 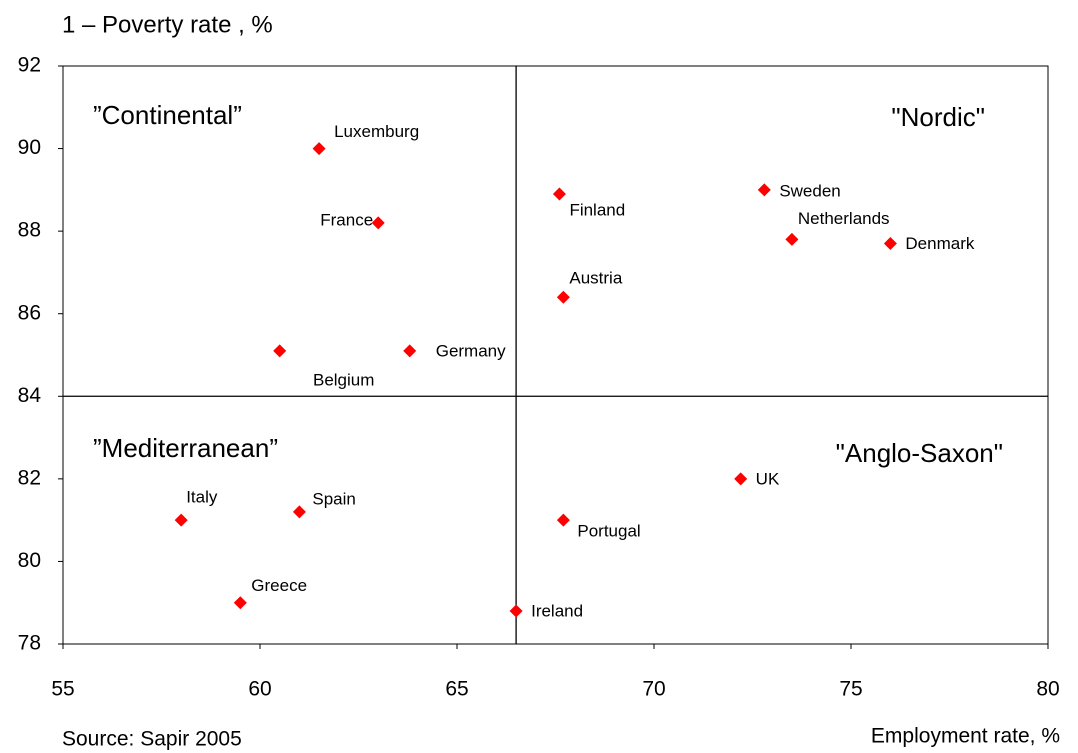 I want to click on x-tick-label: 55, so click(x=62, y=689).